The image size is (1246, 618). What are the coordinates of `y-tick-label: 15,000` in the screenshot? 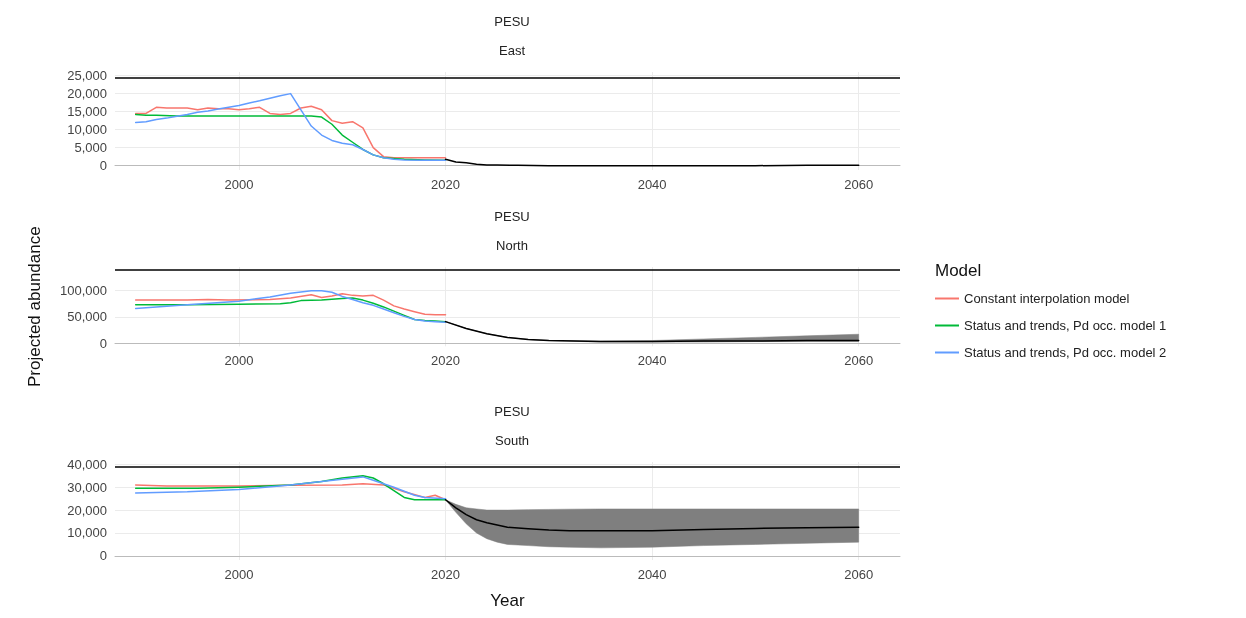 It's located at (87, 112).